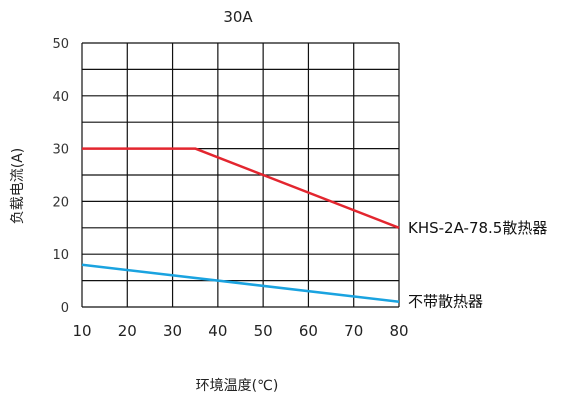 The height and width of the screenshot is (396, 570). What do you see at coordinates (60, 202) in the screenshot?
I see `y-tick-label: 20` at bounding box center [60, 202].